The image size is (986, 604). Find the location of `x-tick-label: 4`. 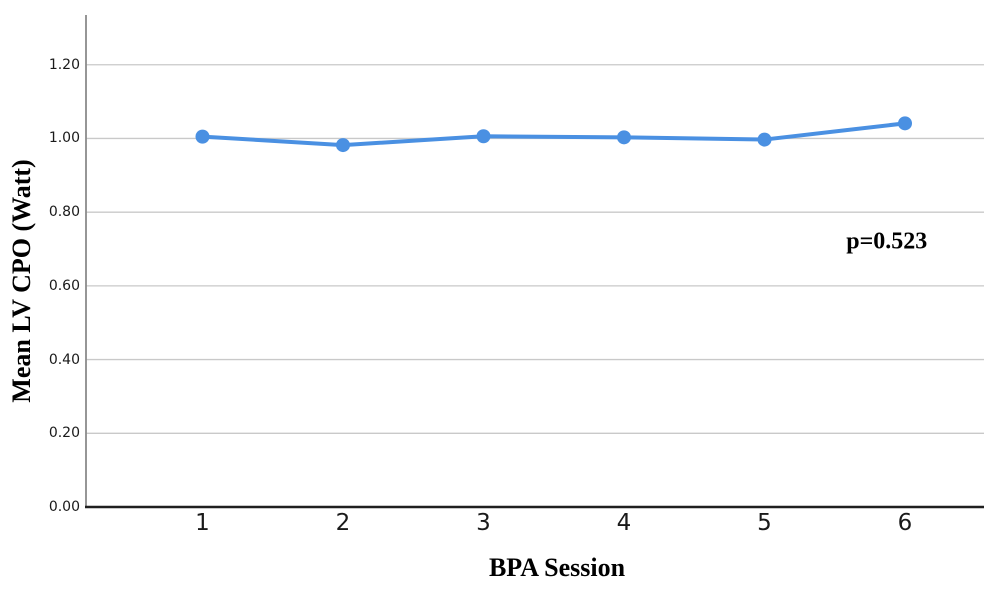

x-tick-label: 4 is located at coordinates (624, 523).